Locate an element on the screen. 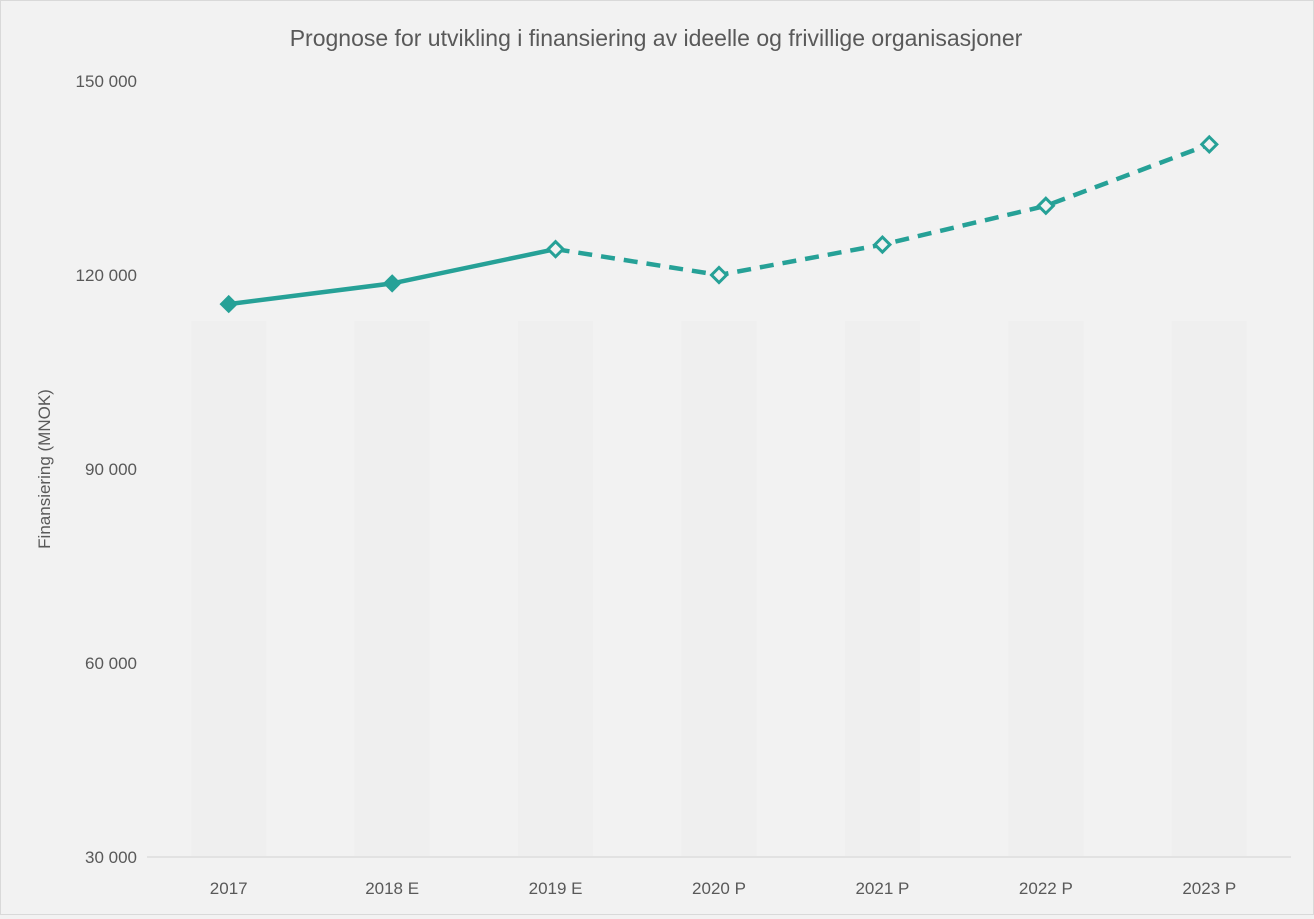 The width and height of the screenshot is (1314, 919). x-tick-label: 2017 is located at coordinates (229, 888).